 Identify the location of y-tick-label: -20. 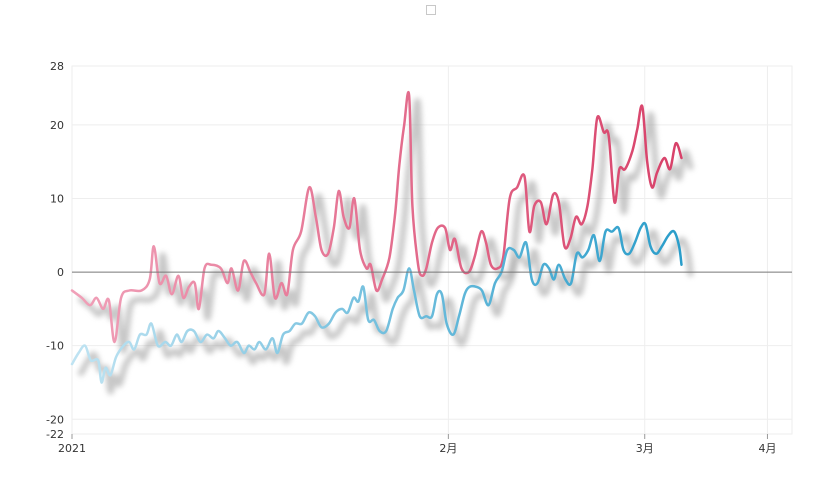
(55, 419).